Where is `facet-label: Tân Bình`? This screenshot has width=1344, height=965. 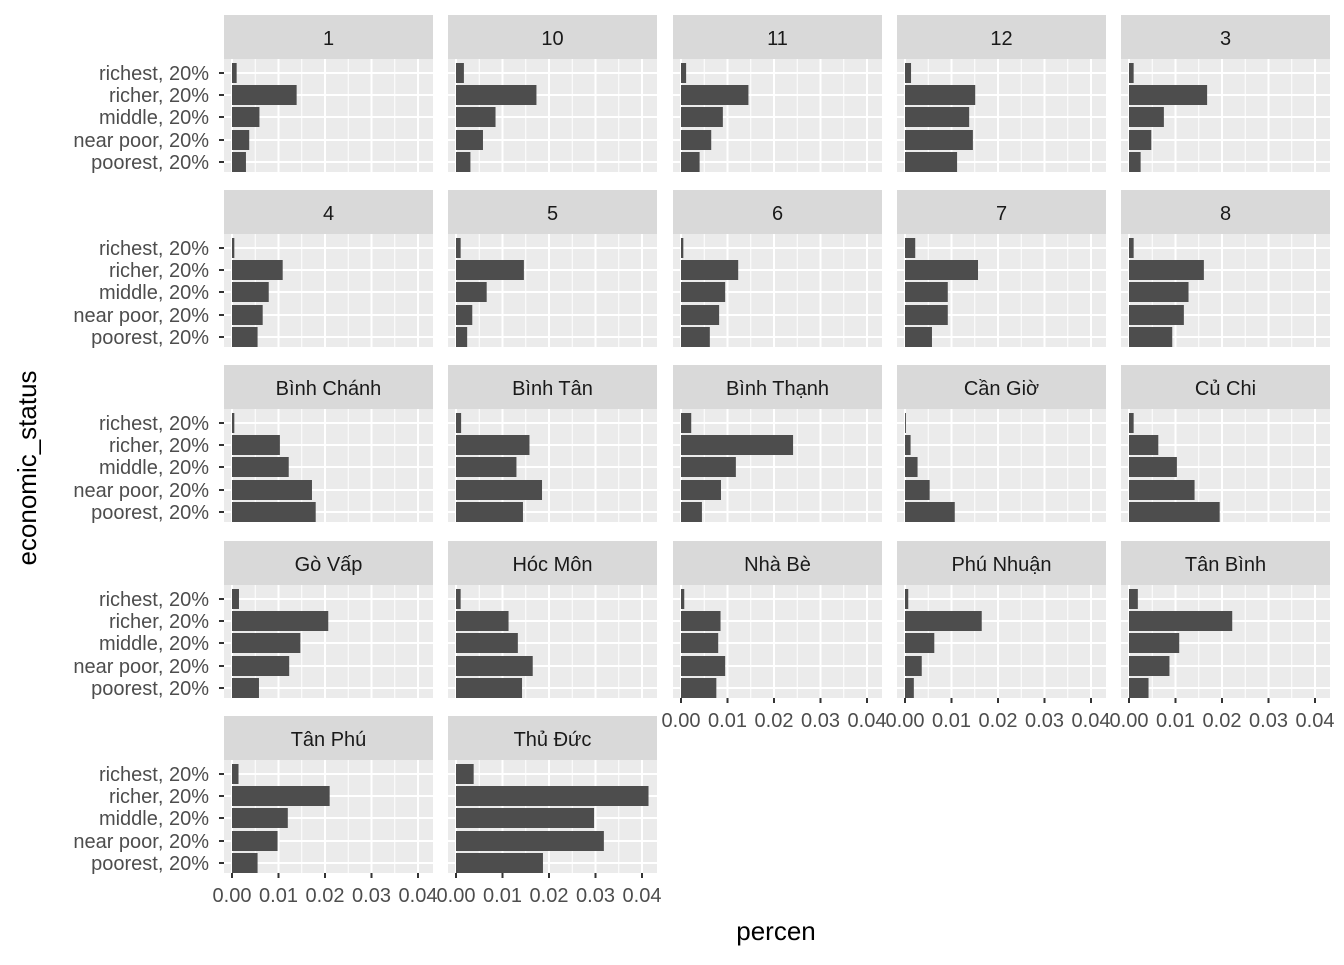
facet-label: Tân Bình is located at coordinates (1225, 565).